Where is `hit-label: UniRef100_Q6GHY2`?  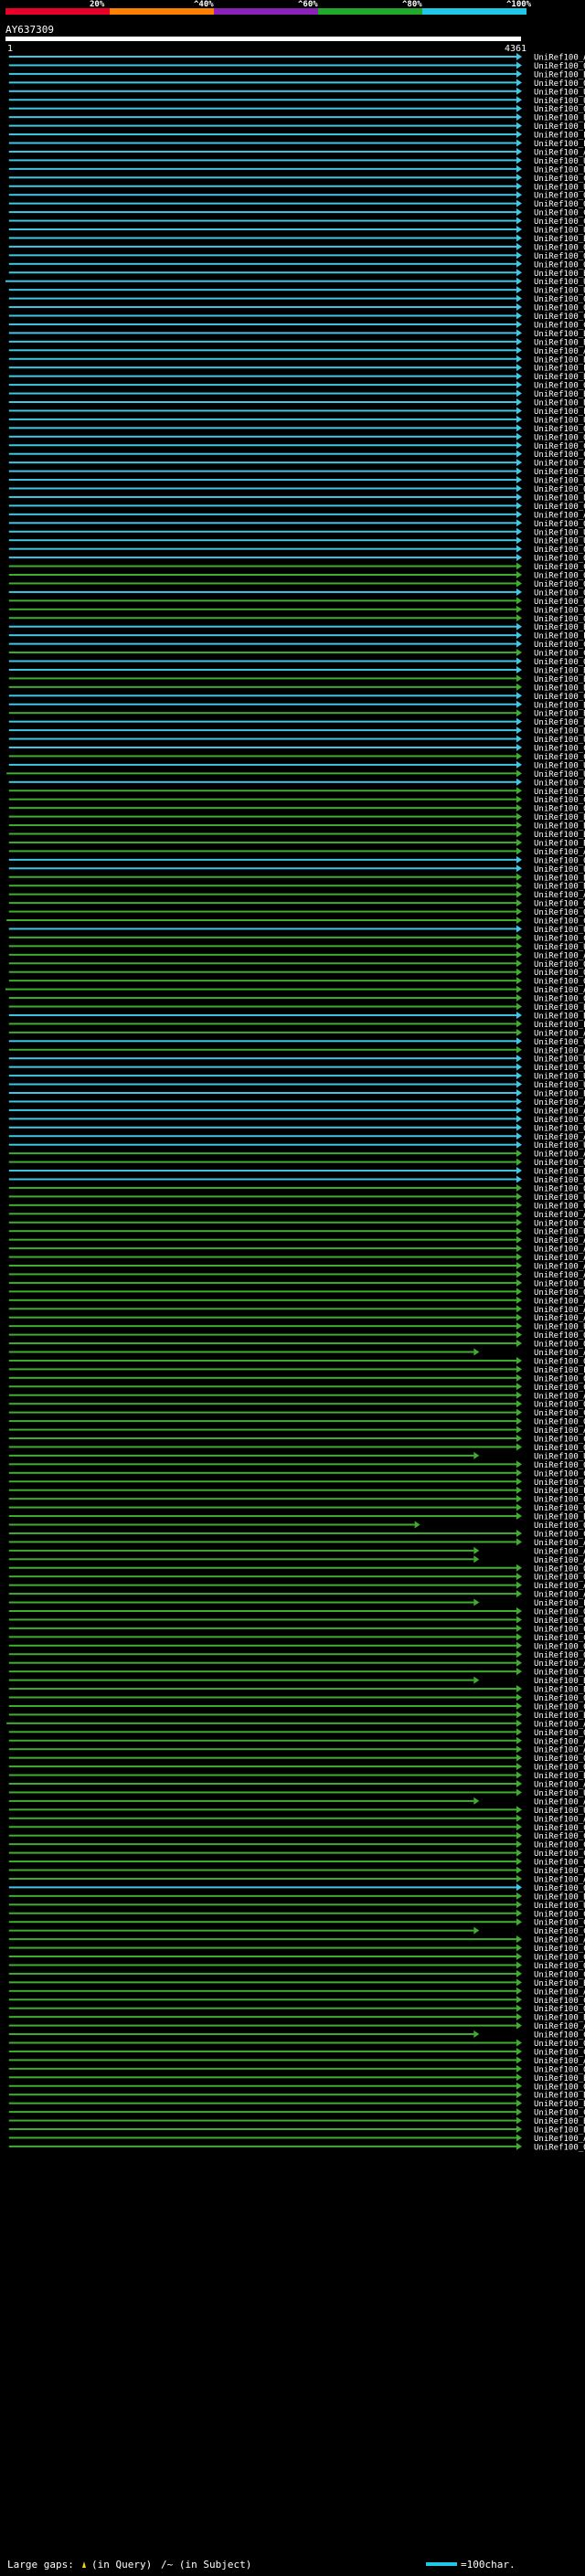
hit-label: UniRef100_Q6GHY2 is located at coordinates (560, 610).